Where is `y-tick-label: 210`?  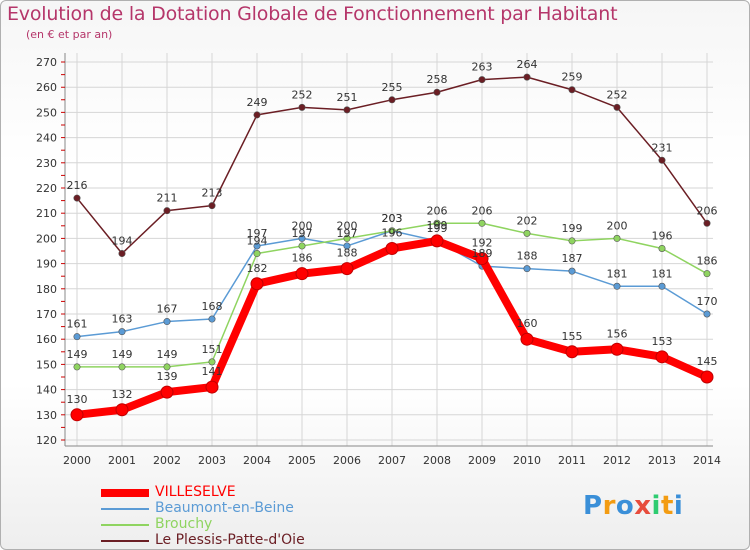 y-tick-label: 210 is located at coordinates (46, 213).